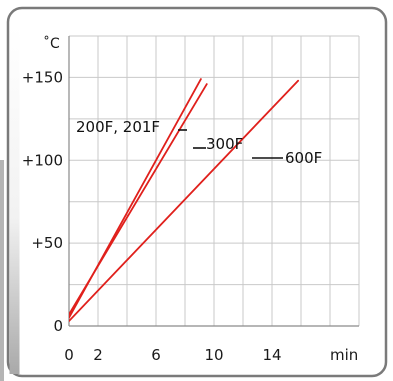 The width and height of the screenshot is (393, 381). Describe the element at coordinates (51, 43) in the screenshot. I see `y-unit-label: ˚C` at that location.